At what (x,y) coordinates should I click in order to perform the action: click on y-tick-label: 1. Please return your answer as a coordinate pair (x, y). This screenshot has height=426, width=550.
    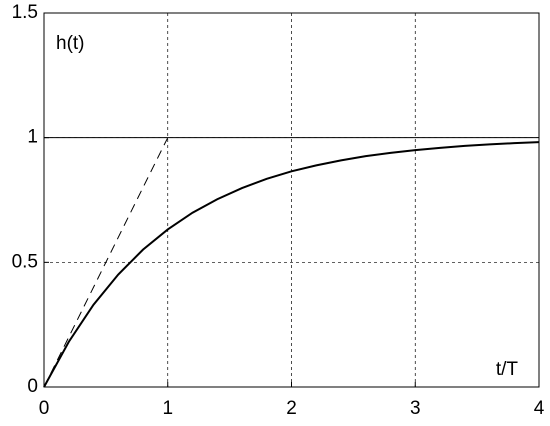
    Looking at the image, I should click on (32, 137).